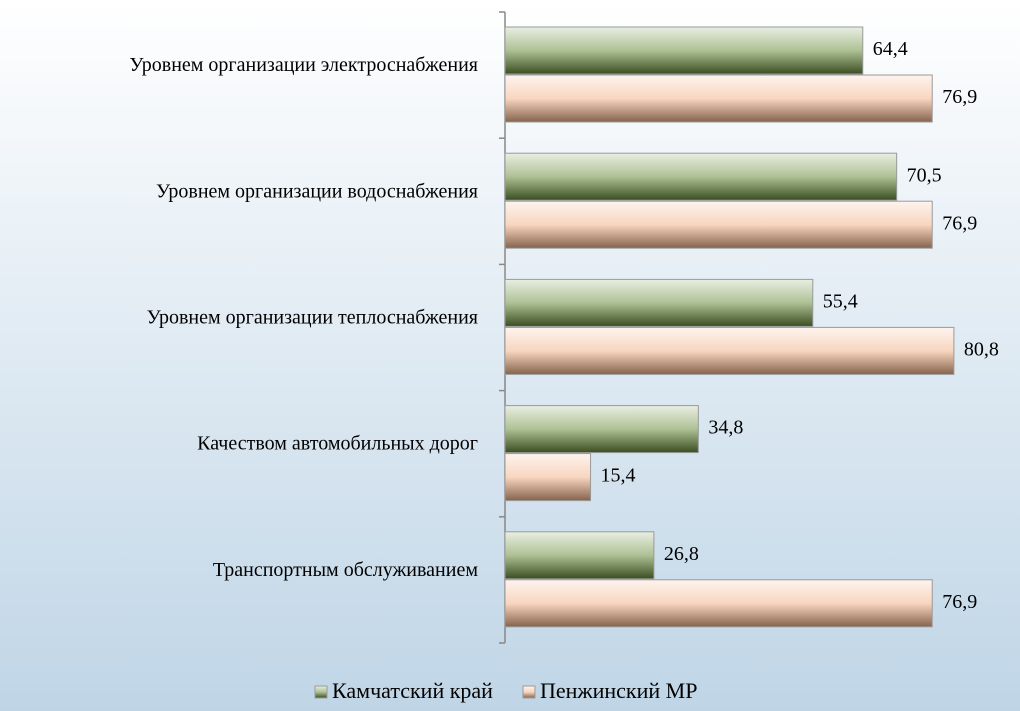 This screenshot has width=1020, height=711. Describe the element at coordinates (681, 554) in the screenshot. I see `value-label: 26,8` at that location.